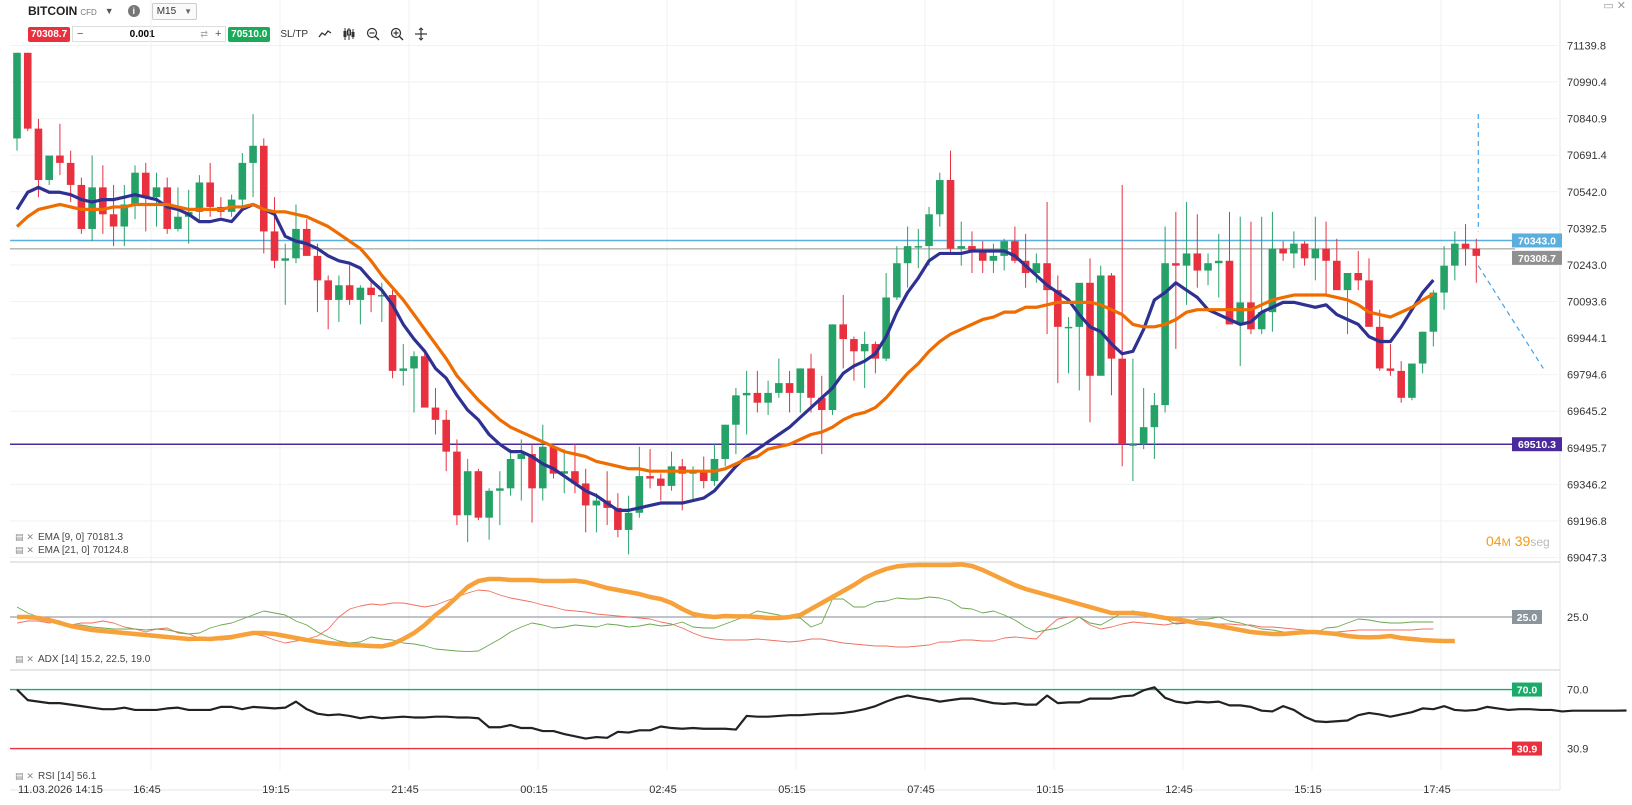 The height and width of the screenshot is (805, 1632). I want to click on x-axis-tick: 11.03.2026 14:15, so click(60, 790).